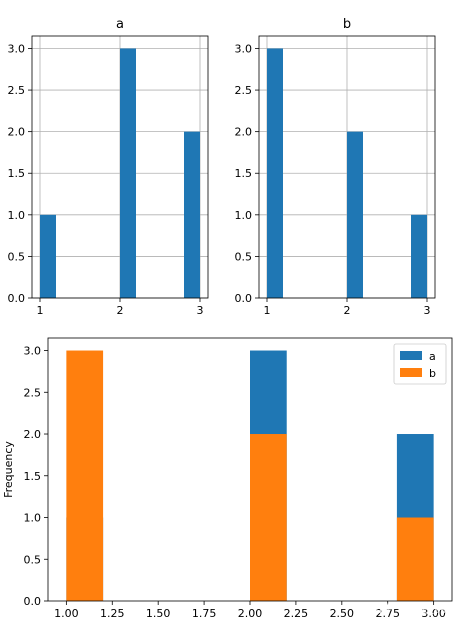 Image resolution: width=474 pixels, height=631 pixels. What do you see at coordinates (420, 364) in the screenshot?
I see `legend-box` at bounding box center [420, 364].